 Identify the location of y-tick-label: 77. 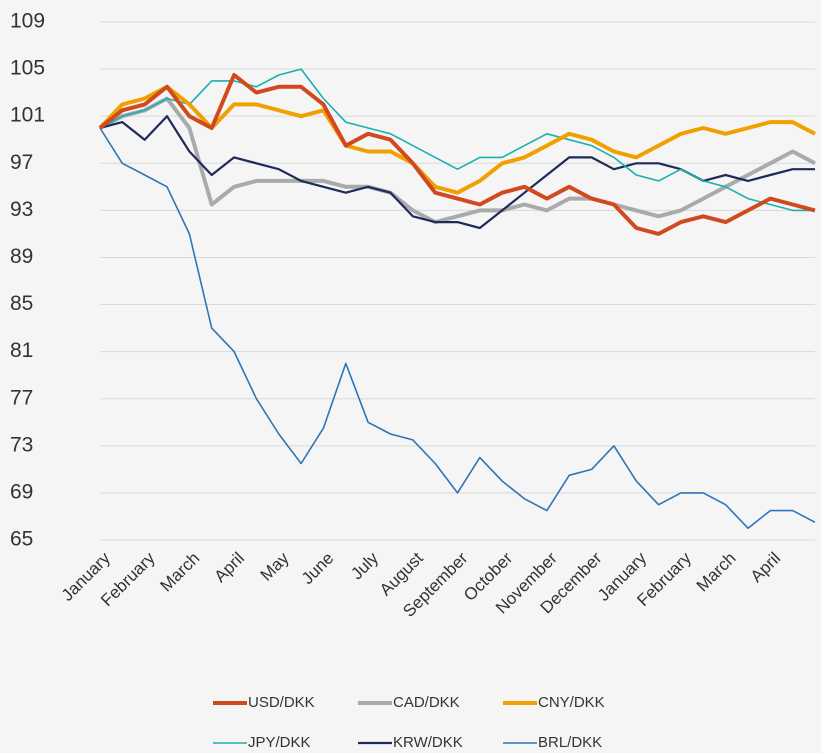
(21, 397).